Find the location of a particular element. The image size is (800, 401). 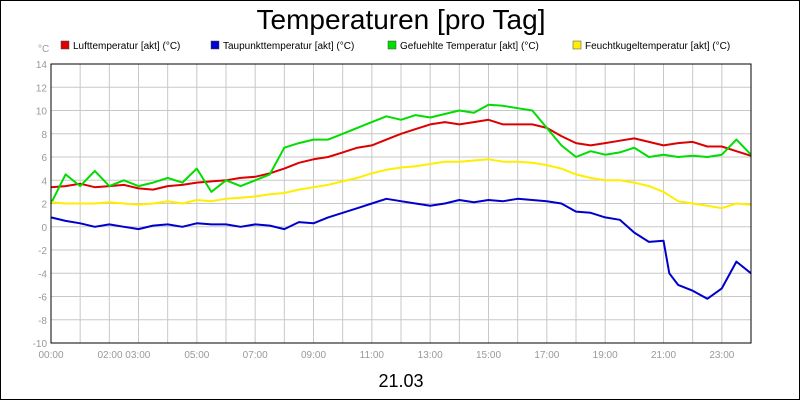

y-tick-label: 8 is located at coordinates (44, 135).